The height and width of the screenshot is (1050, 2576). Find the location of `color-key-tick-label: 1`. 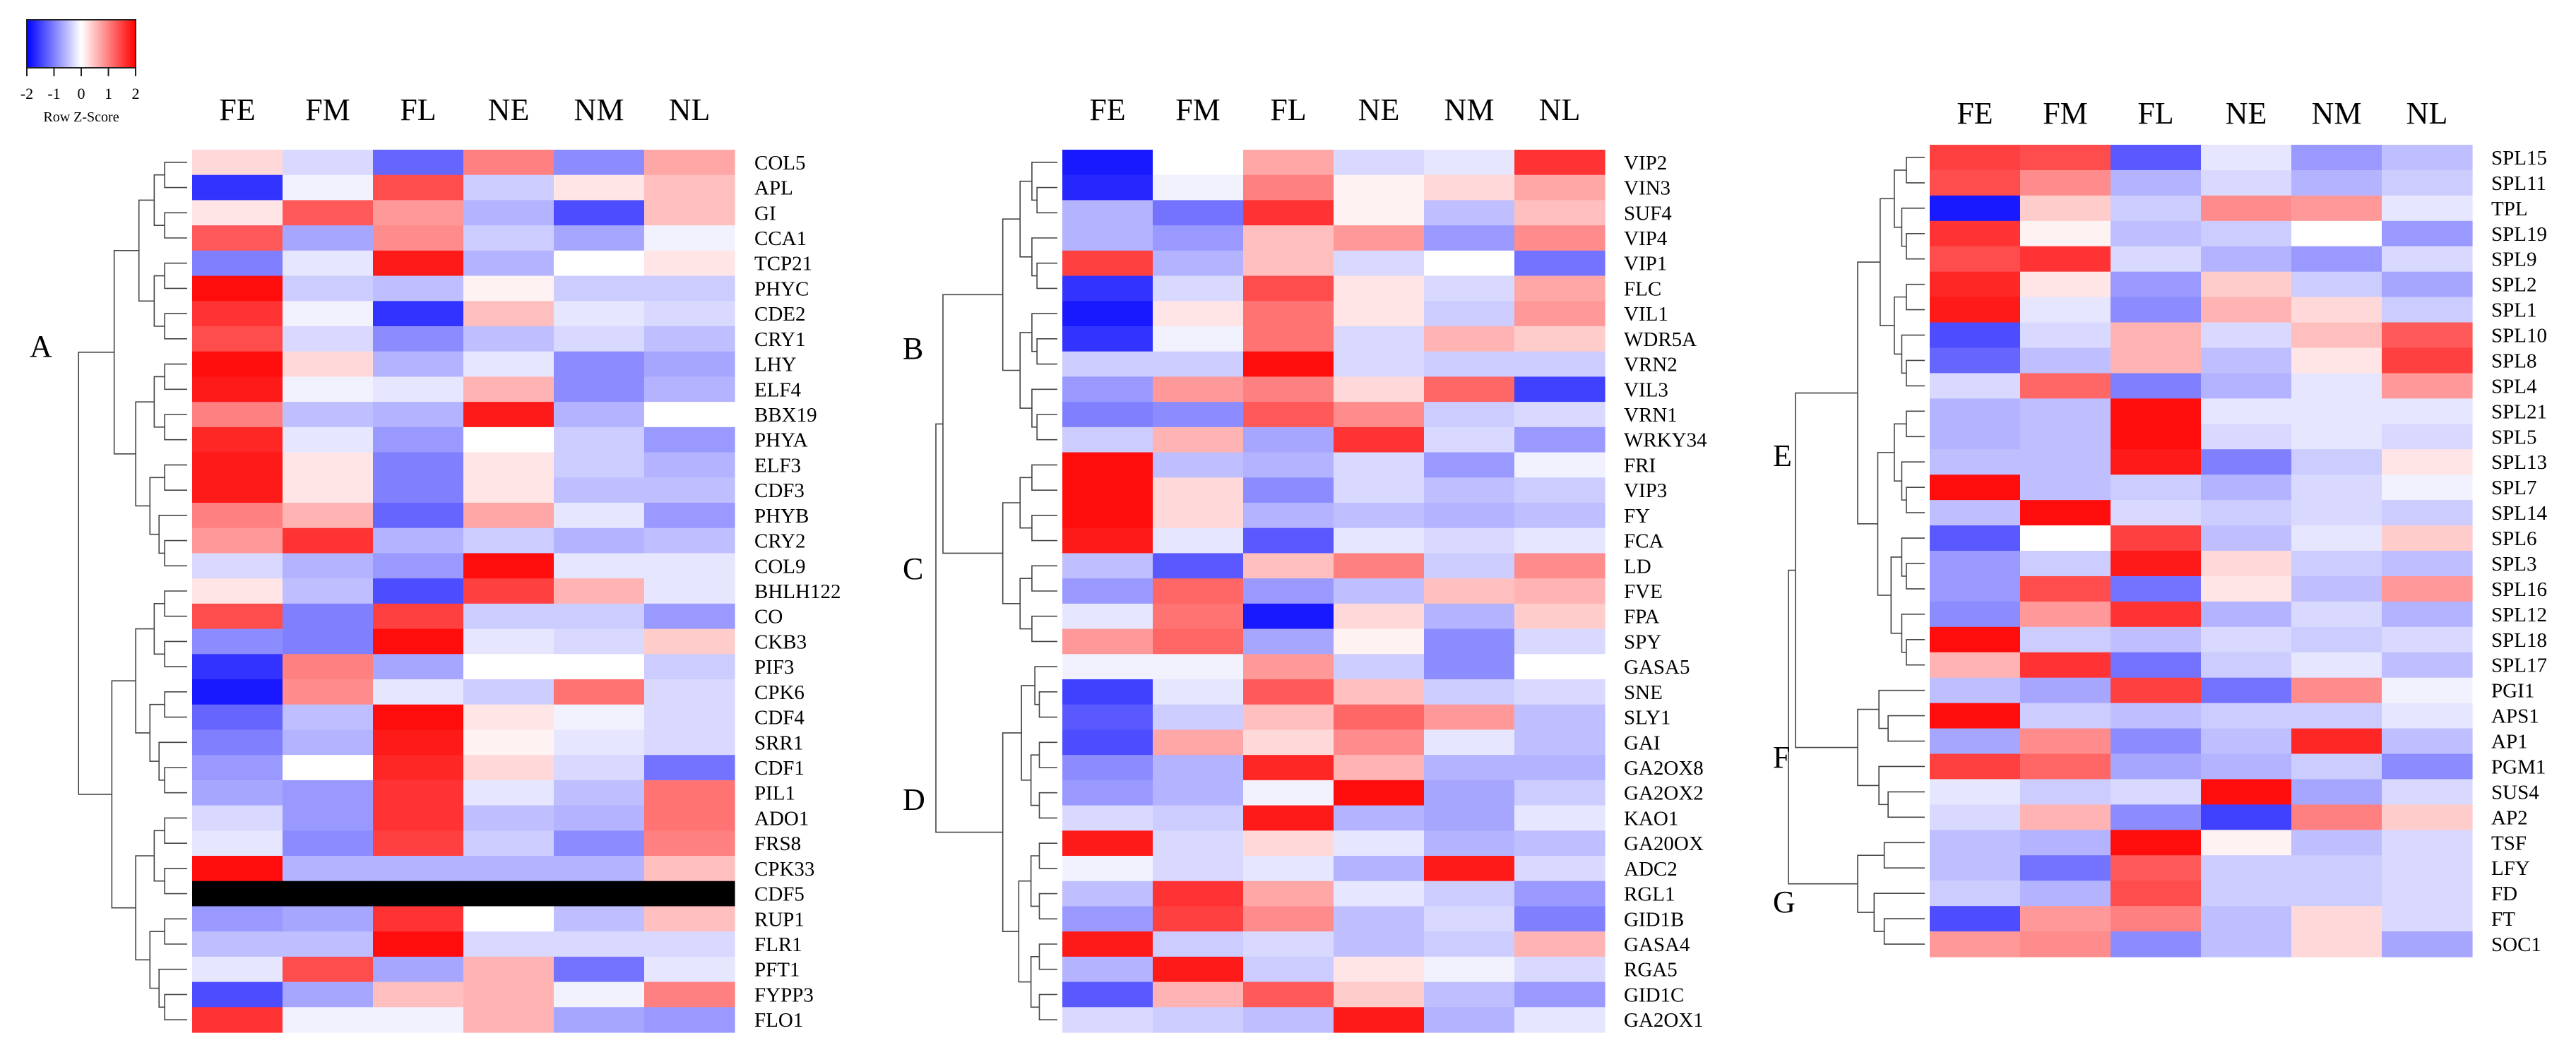

color-key-tick-label: 1 is located at coordinates (108, 94).